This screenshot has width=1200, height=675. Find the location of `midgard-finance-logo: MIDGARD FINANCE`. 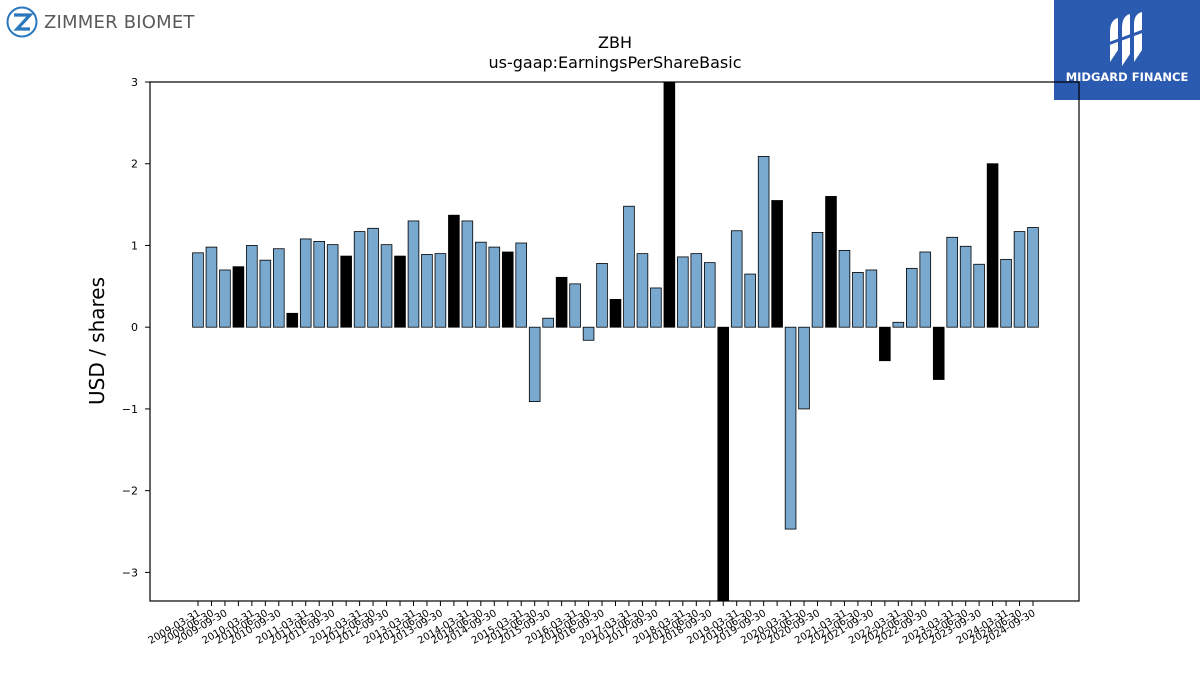

midgard-finance-logo: MIDGARD FINANCE is located at coordinates (1127, 50).